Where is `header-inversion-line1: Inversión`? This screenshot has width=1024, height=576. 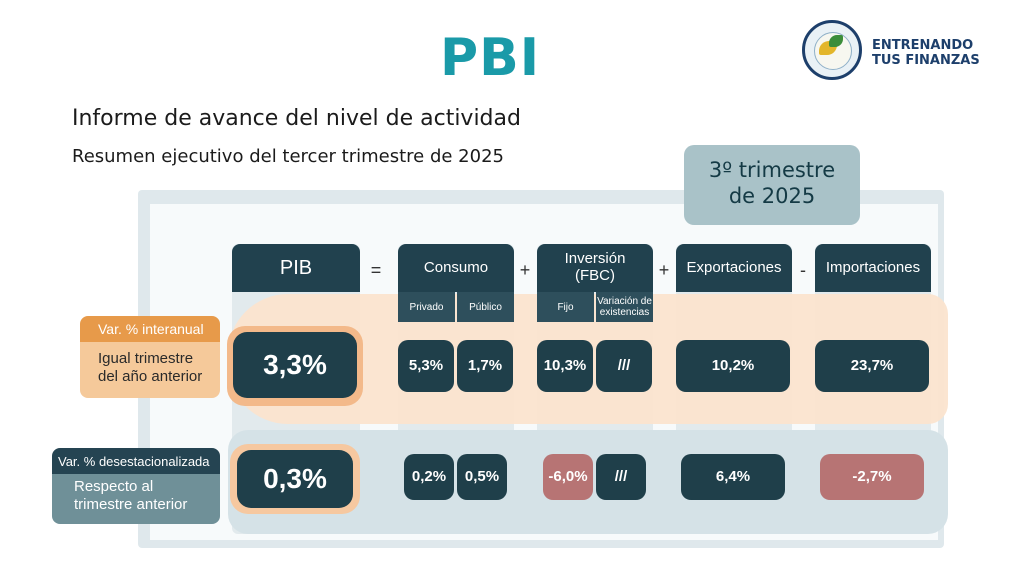
header-inversion-line1: Inversión is located at coordinates (595, 258).